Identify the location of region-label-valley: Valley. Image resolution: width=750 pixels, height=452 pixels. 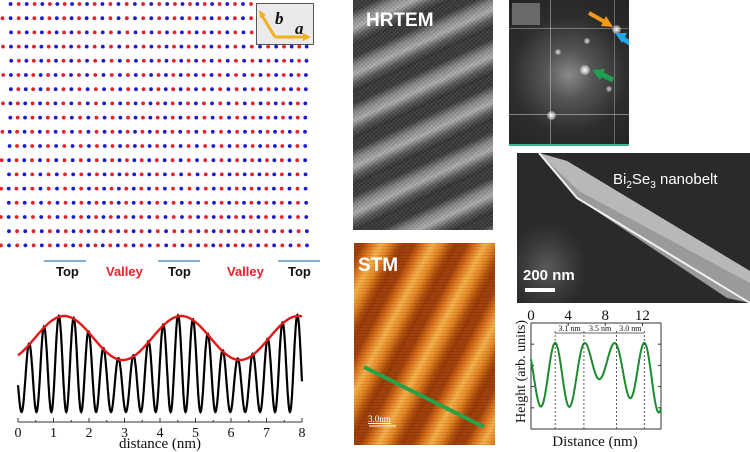
(124, 271).